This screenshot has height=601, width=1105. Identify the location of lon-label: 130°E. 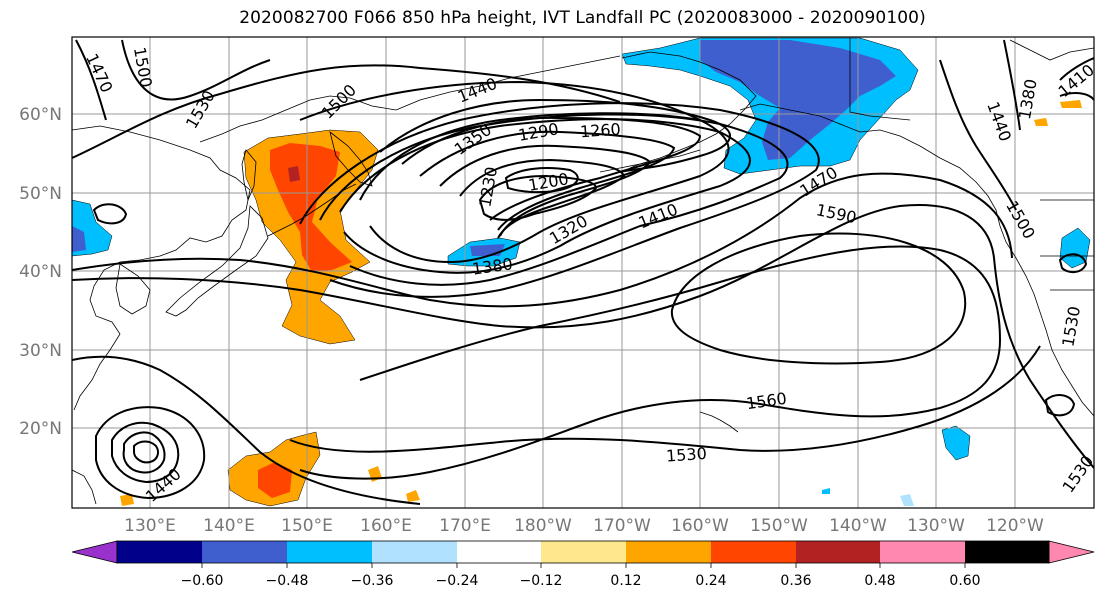
(150, 526).